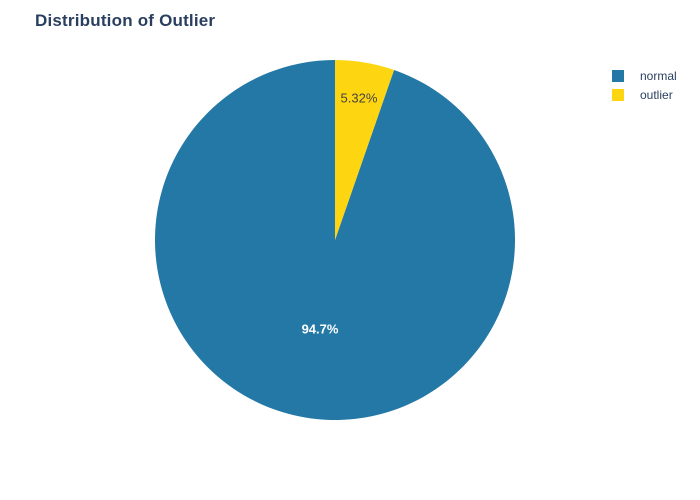 Image resolution: width=700 pixels, height=500 pixels. What do you see at coordinates (359, 98) in the screenshot?
I see `slice-label-outlier: 5.32%` at bounding box center [359, 98].